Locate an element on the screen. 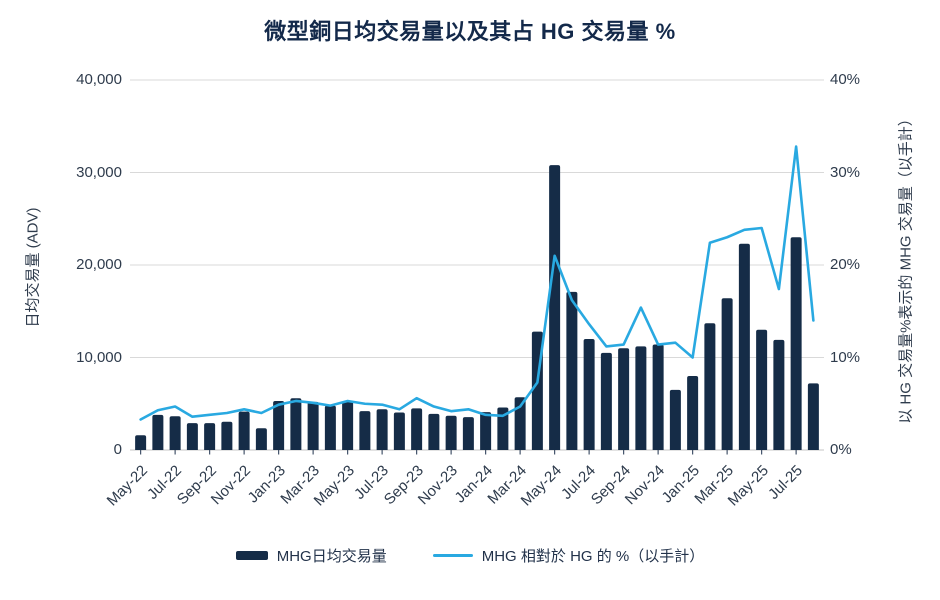 Image resolution: width=940 pixels, height=600 pixels. bar-series-label: MHG日均交易量 is located at coordinates (331, 556).